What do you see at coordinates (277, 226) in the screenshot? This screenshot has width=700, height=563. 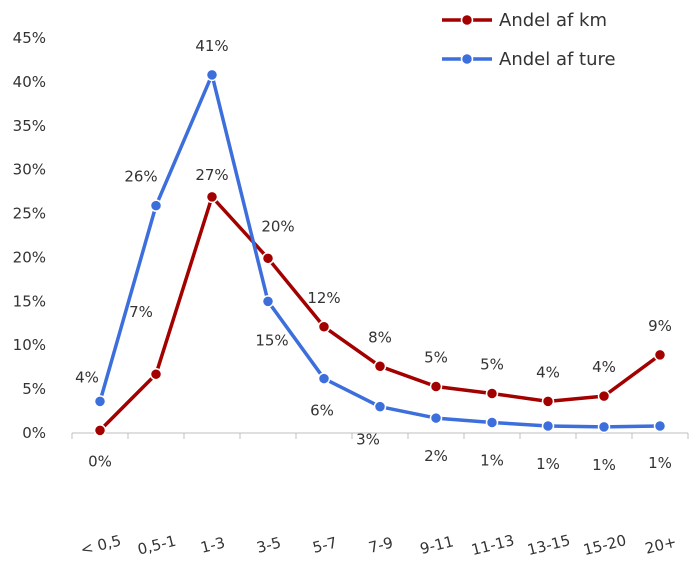 I see `data-label: 20%` at bounding box center [277, 226].